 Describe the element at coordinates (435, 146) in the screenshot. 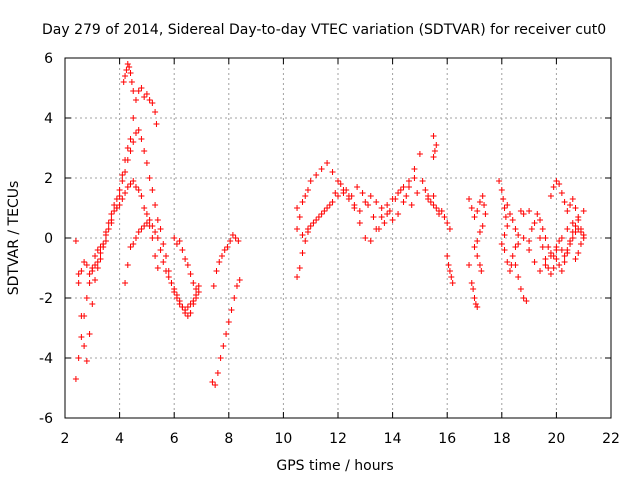

I see `series-sat-k` at that location.